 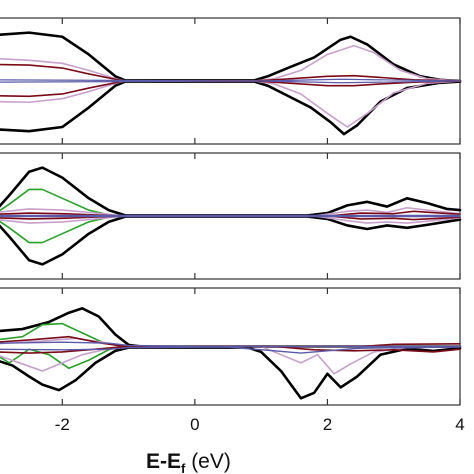 What do you see at coordinates (183, 467) in the screenshot?
I see `x-axis-label-subscript: f` at bounding box center [183, 467].